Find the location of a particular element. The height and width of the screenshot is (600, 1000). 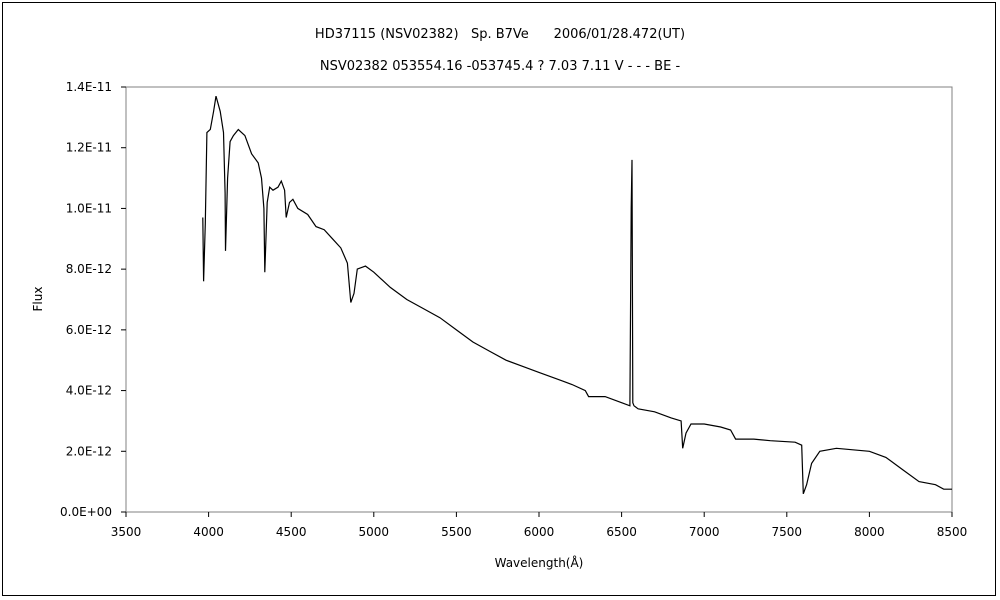

x-tick-label: 5000 is located at coordinates (374, 532).